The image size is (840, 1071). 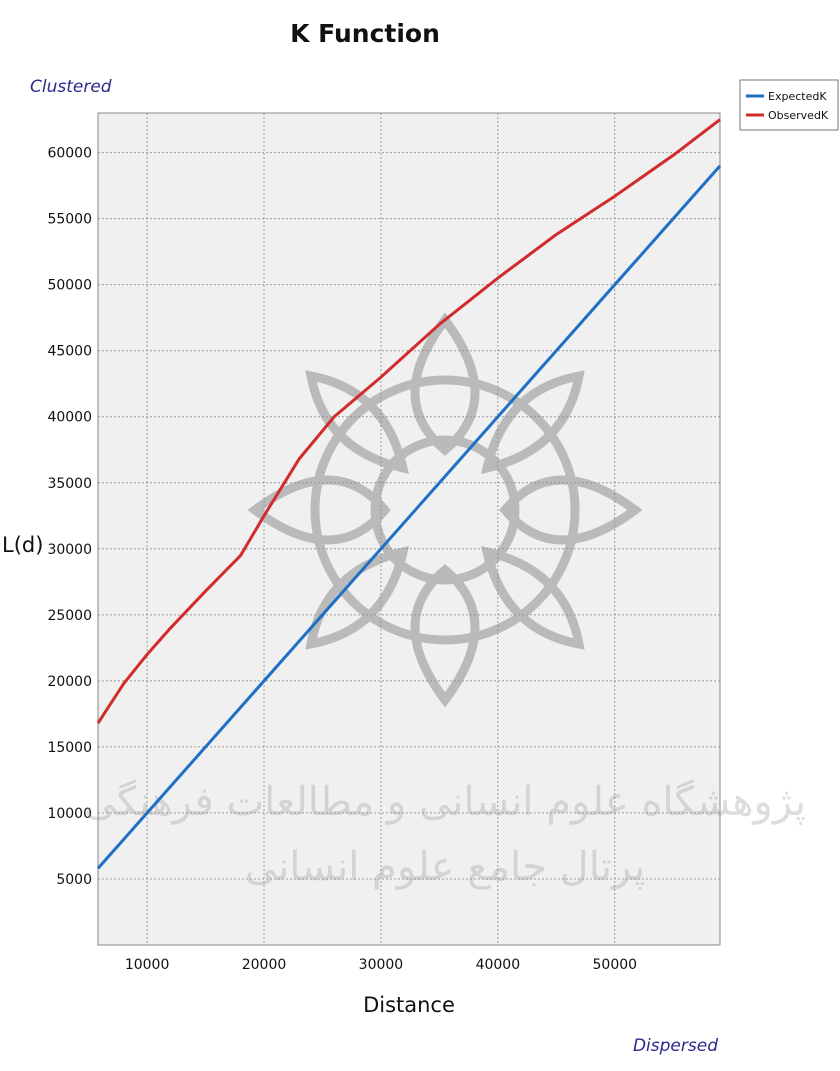 I want to click on y-tick-label: 30000, so click(x=69, y=550).